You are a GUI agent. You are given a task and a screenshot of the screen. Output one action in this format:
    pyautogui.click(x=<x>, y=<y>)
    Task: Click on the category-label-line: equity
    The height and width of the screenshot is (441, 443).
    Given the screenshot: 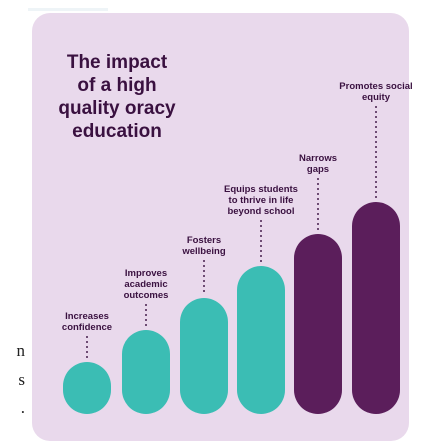 What is the action you would take?
    pyautogui.click(x=376, y=97)
    